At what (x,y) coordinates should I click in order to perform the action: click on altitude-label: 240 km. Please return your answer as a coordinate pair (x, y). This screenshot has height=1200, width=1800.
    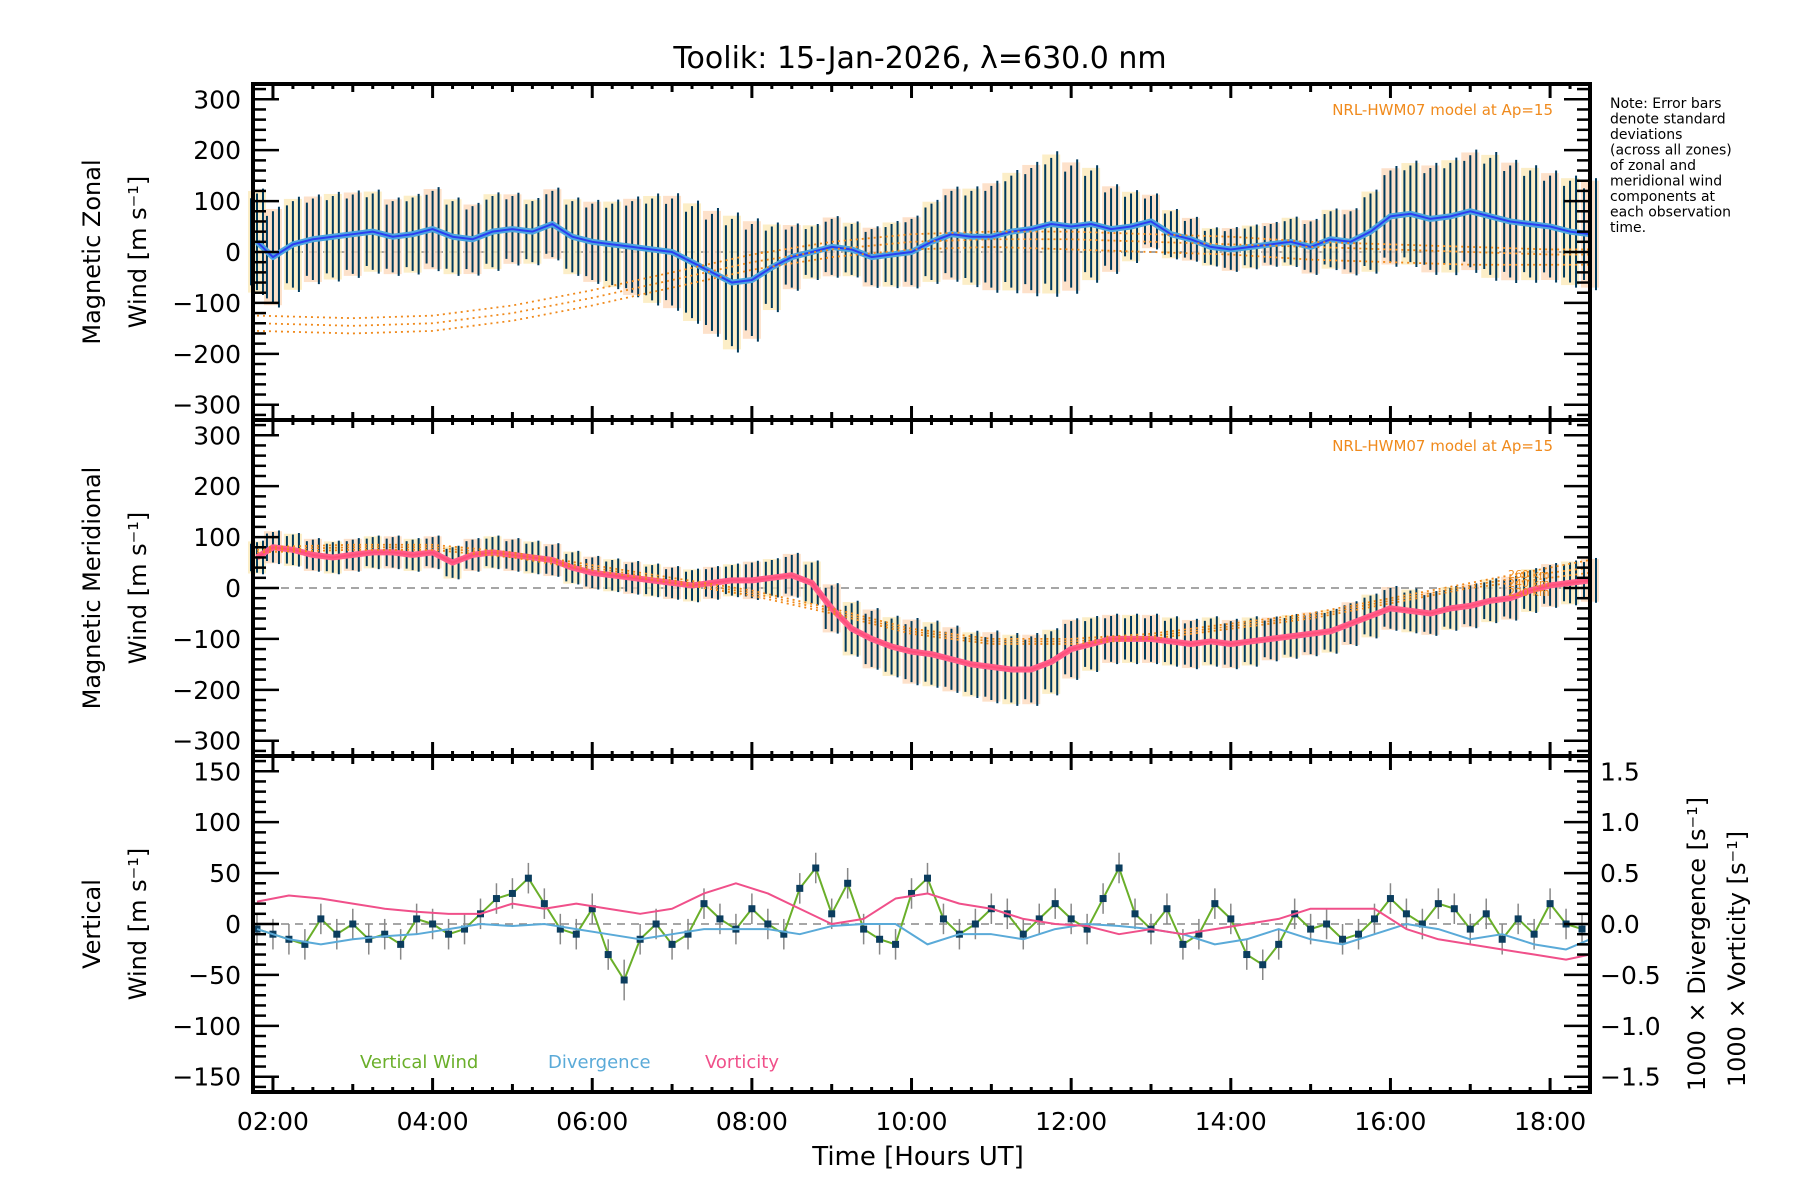
    Looking at the image, I should click on (1529, 583).